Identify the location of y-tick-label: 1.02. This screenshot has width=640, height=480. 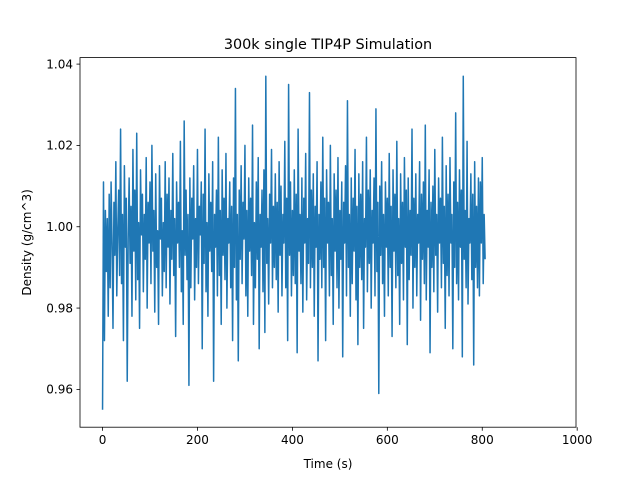
(59, 146).